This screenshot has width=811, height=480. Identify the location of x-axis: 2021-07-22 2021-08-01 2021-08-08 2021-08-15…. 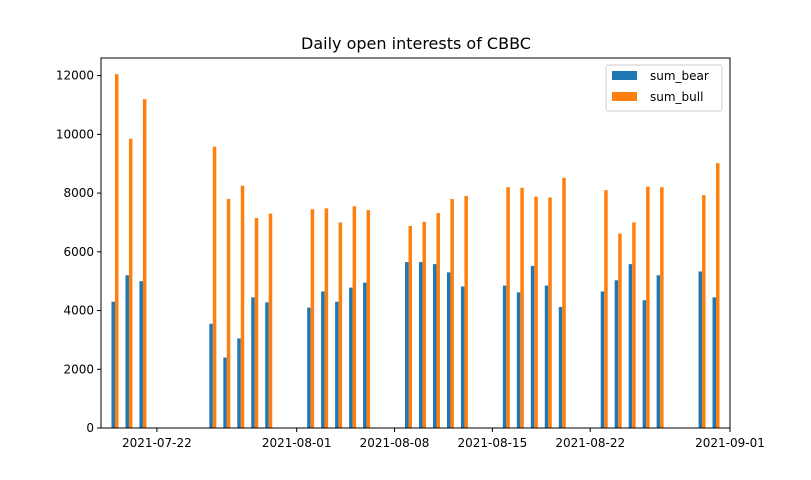
(443, 439).